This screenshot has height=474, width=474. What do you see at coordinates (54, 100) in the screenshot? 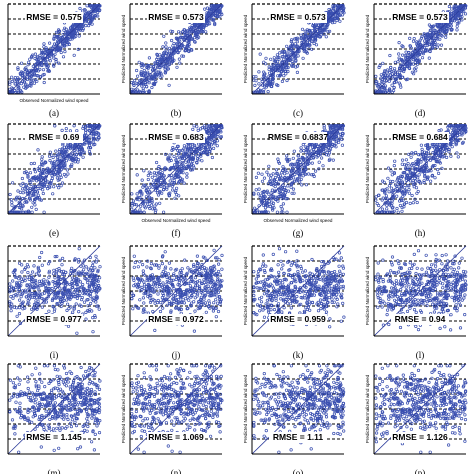
I see `x-axis-label: Observed Normalized wind speed` at bounding box center [54, 100].